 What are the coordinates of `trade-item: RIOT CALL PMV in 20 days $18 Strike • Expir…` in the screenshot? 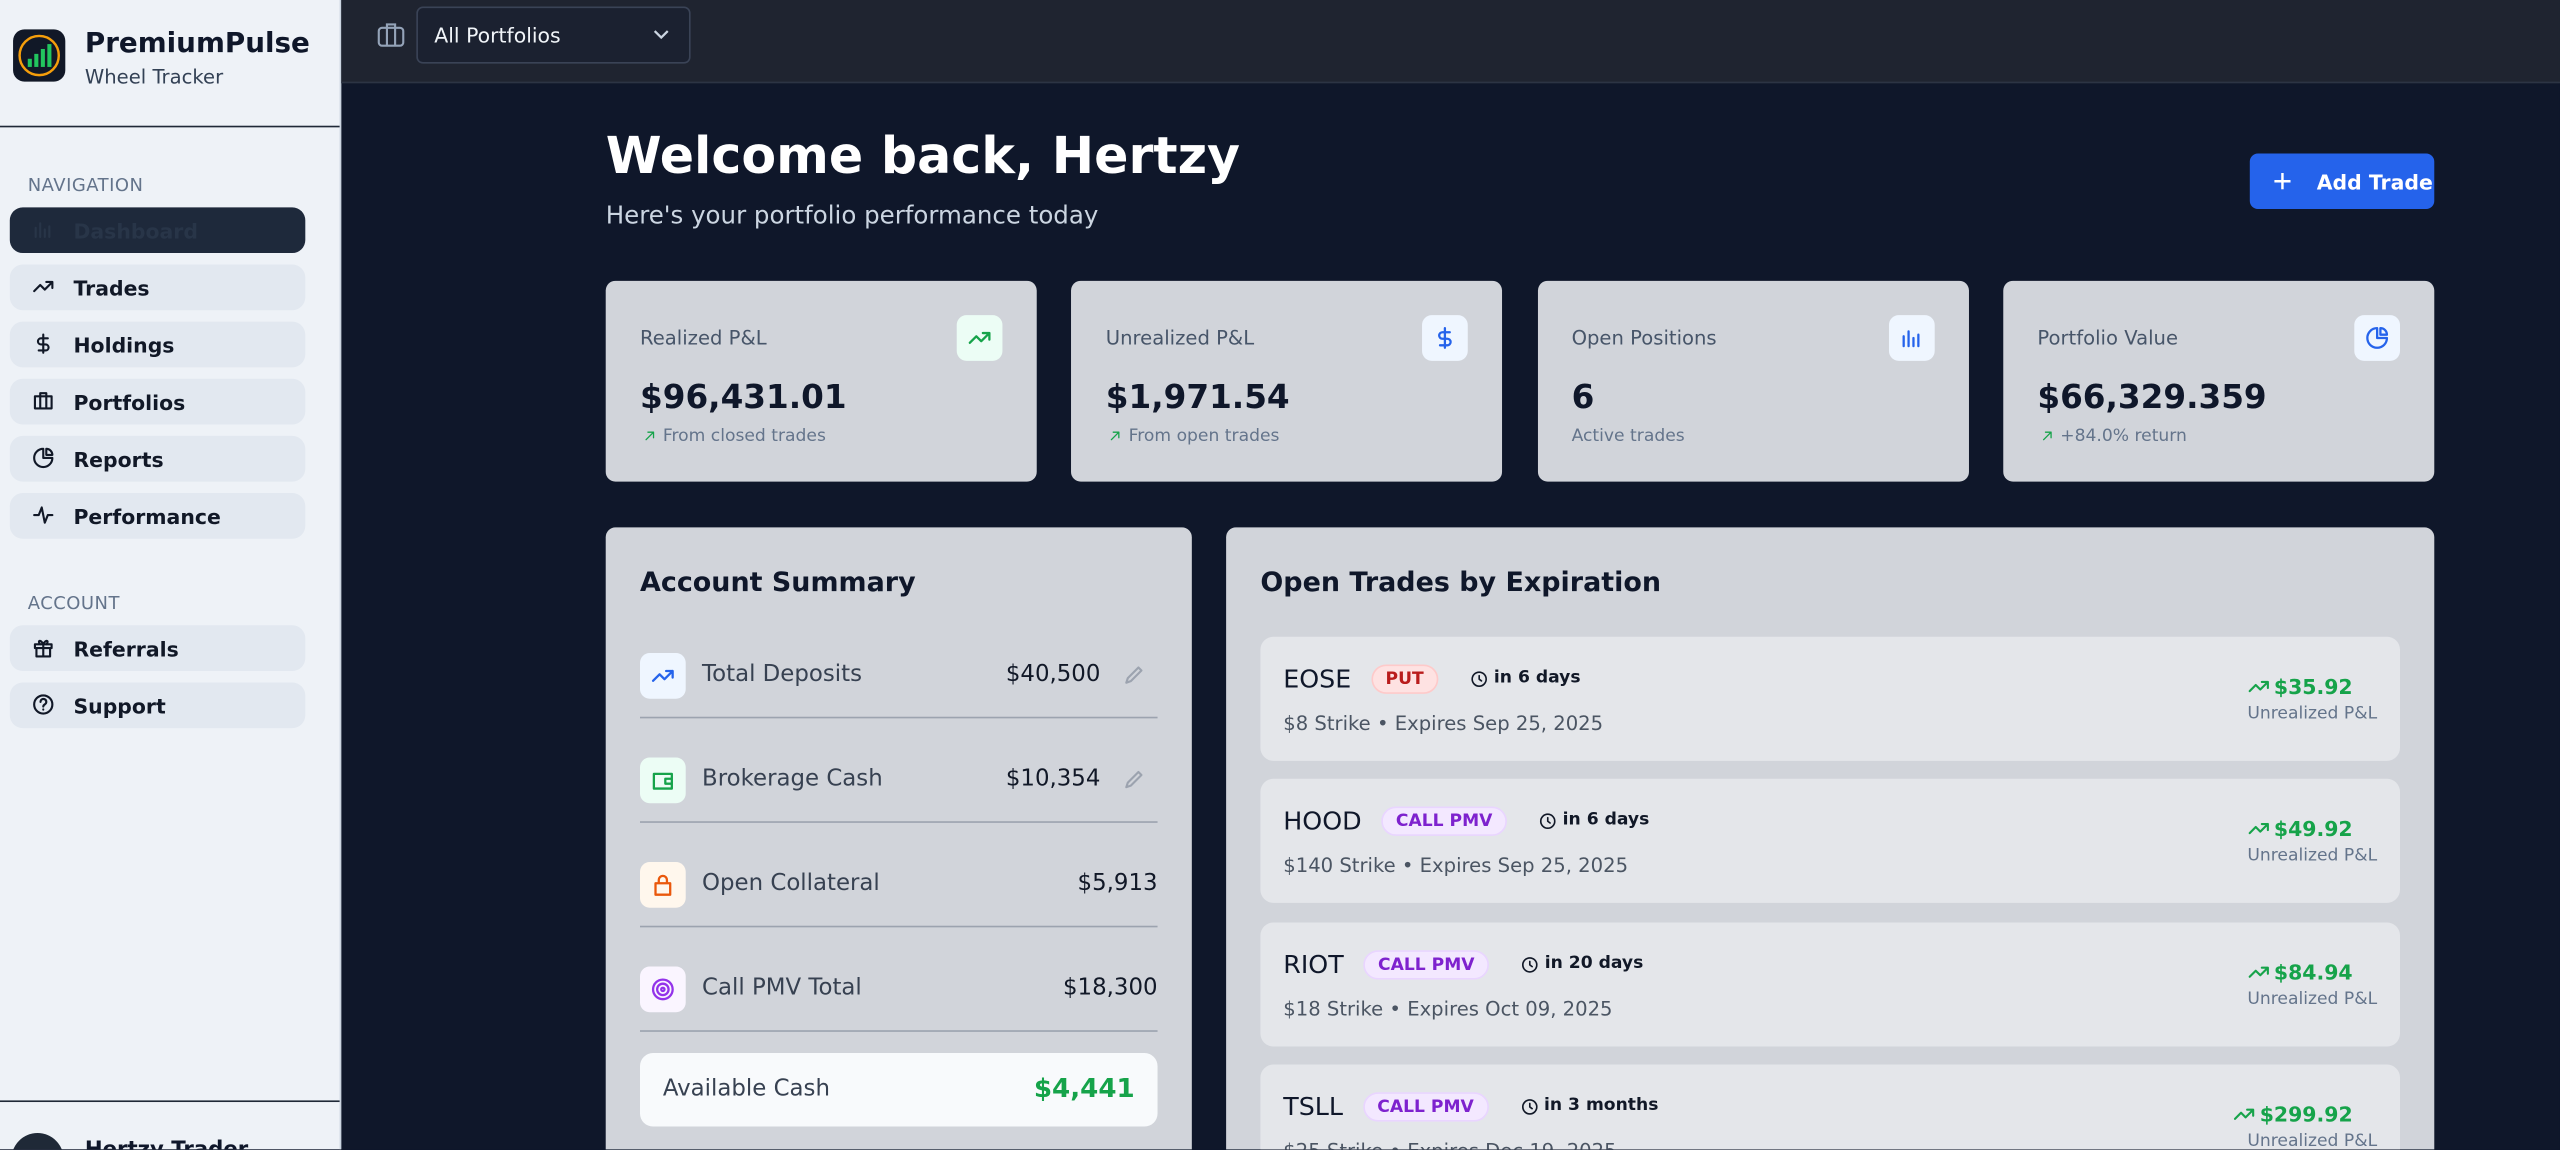 It's located at (1830, 983).